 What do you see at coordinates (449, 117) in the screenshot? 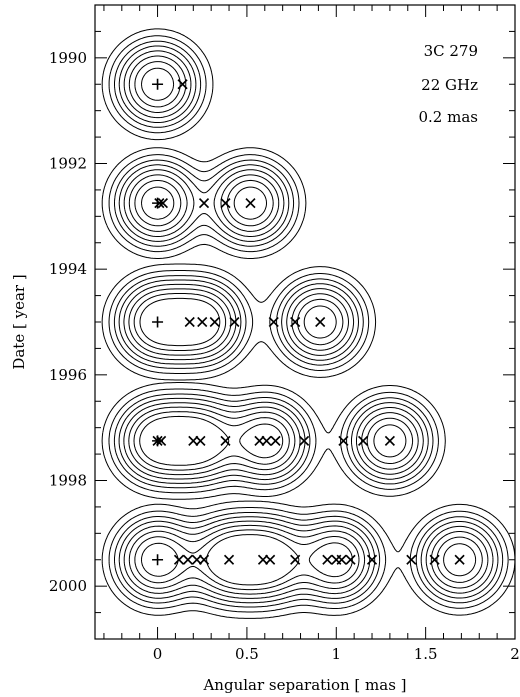
I see `annotation-beam: 0.2 mas` at bounding box center [449, 117].